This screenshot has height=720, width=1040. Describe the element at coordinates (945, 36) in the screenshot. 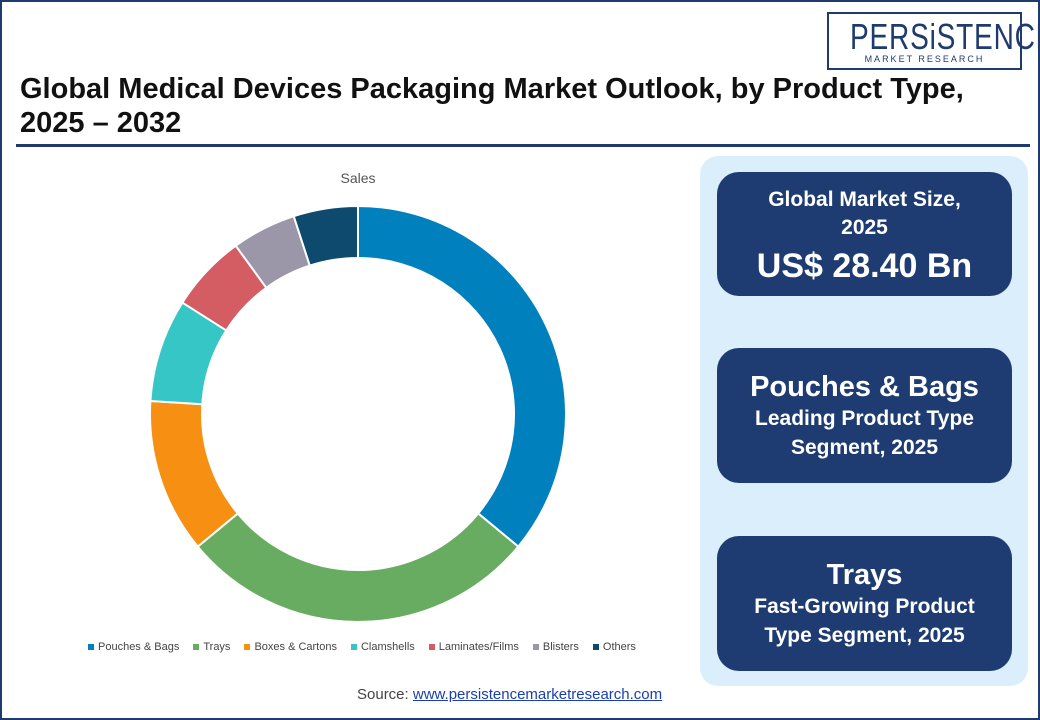

I see `logo-main-text: PERSiSTENCE` at that location.